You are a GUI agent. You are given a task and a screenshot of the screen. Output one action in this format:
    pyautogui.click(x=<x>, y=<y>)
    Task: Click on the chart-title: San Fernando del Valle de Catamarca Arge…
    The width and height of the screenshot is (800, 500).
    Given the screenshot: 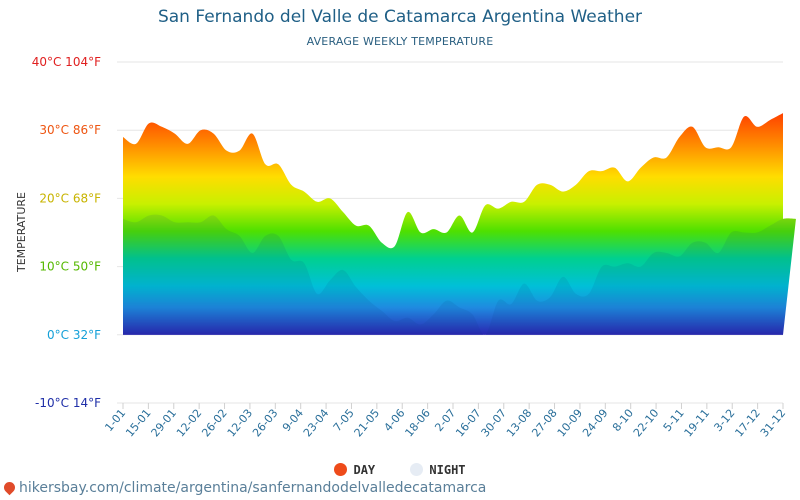 What is the action you would take?
    pyautogui.click(x=400, y=17)
    